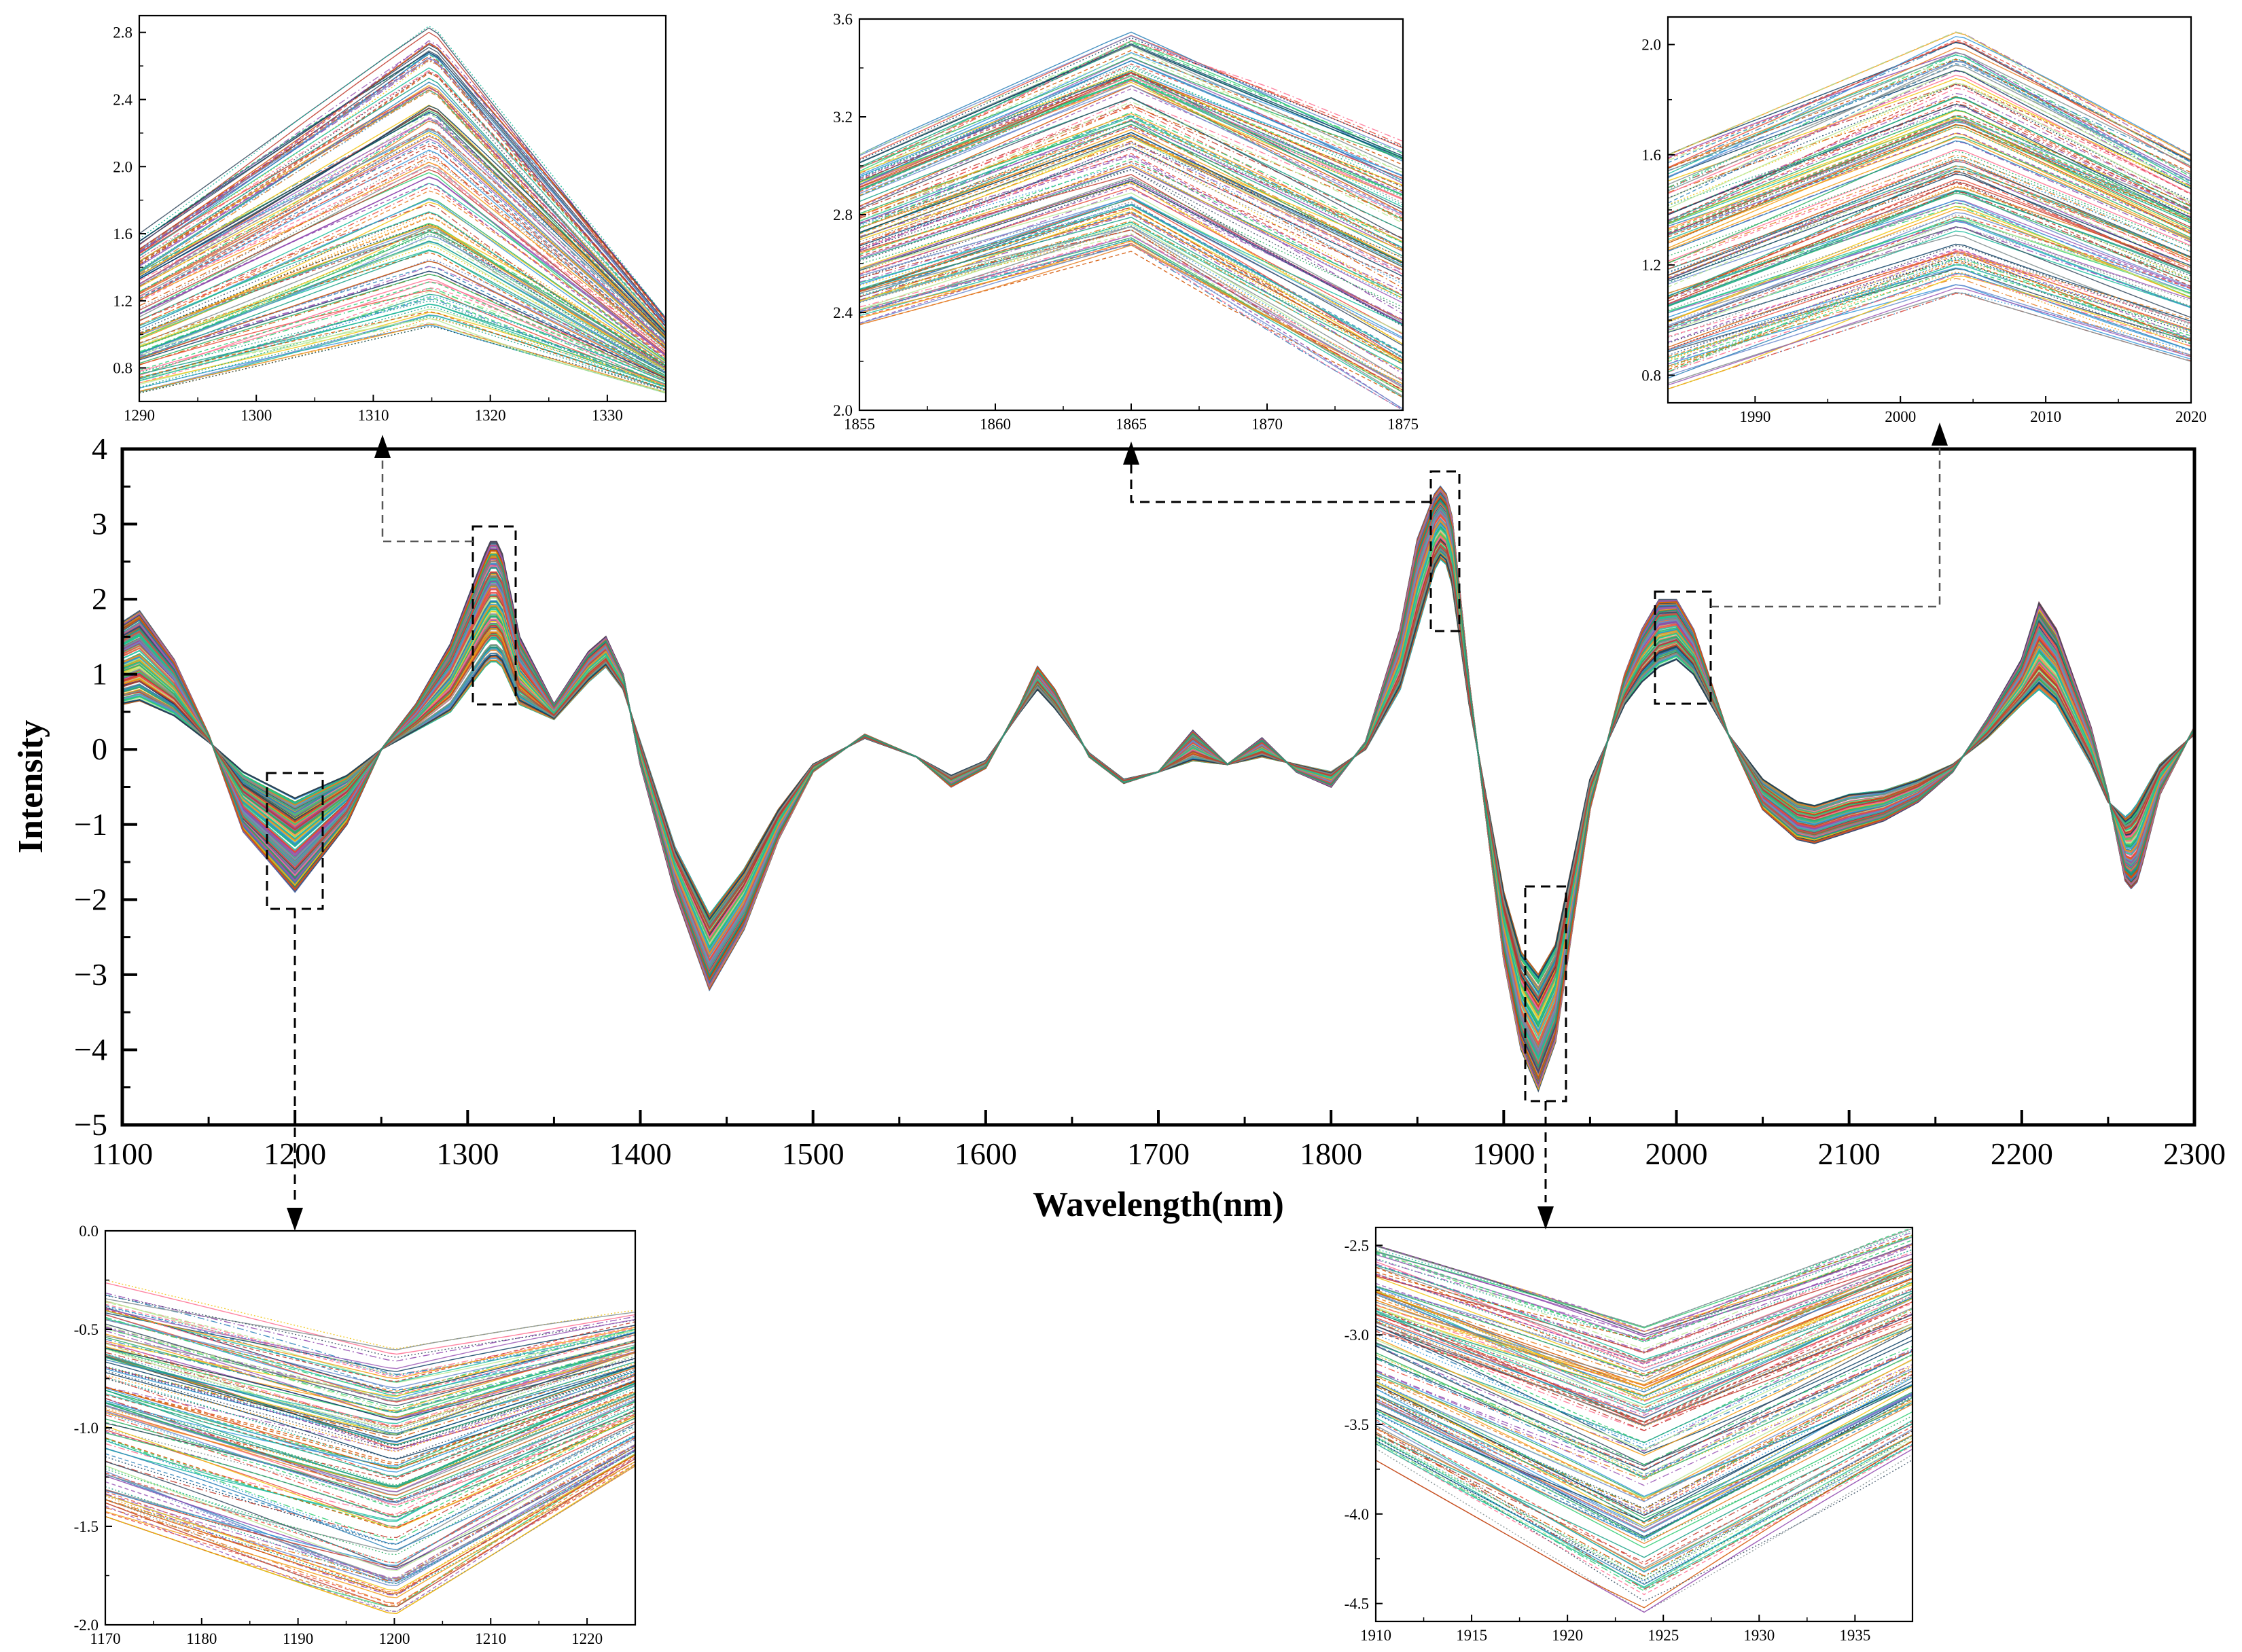  Describe the element at coordinates (123, 32) in the screenshot. I see `y-tick-label: 2.8` at that location.